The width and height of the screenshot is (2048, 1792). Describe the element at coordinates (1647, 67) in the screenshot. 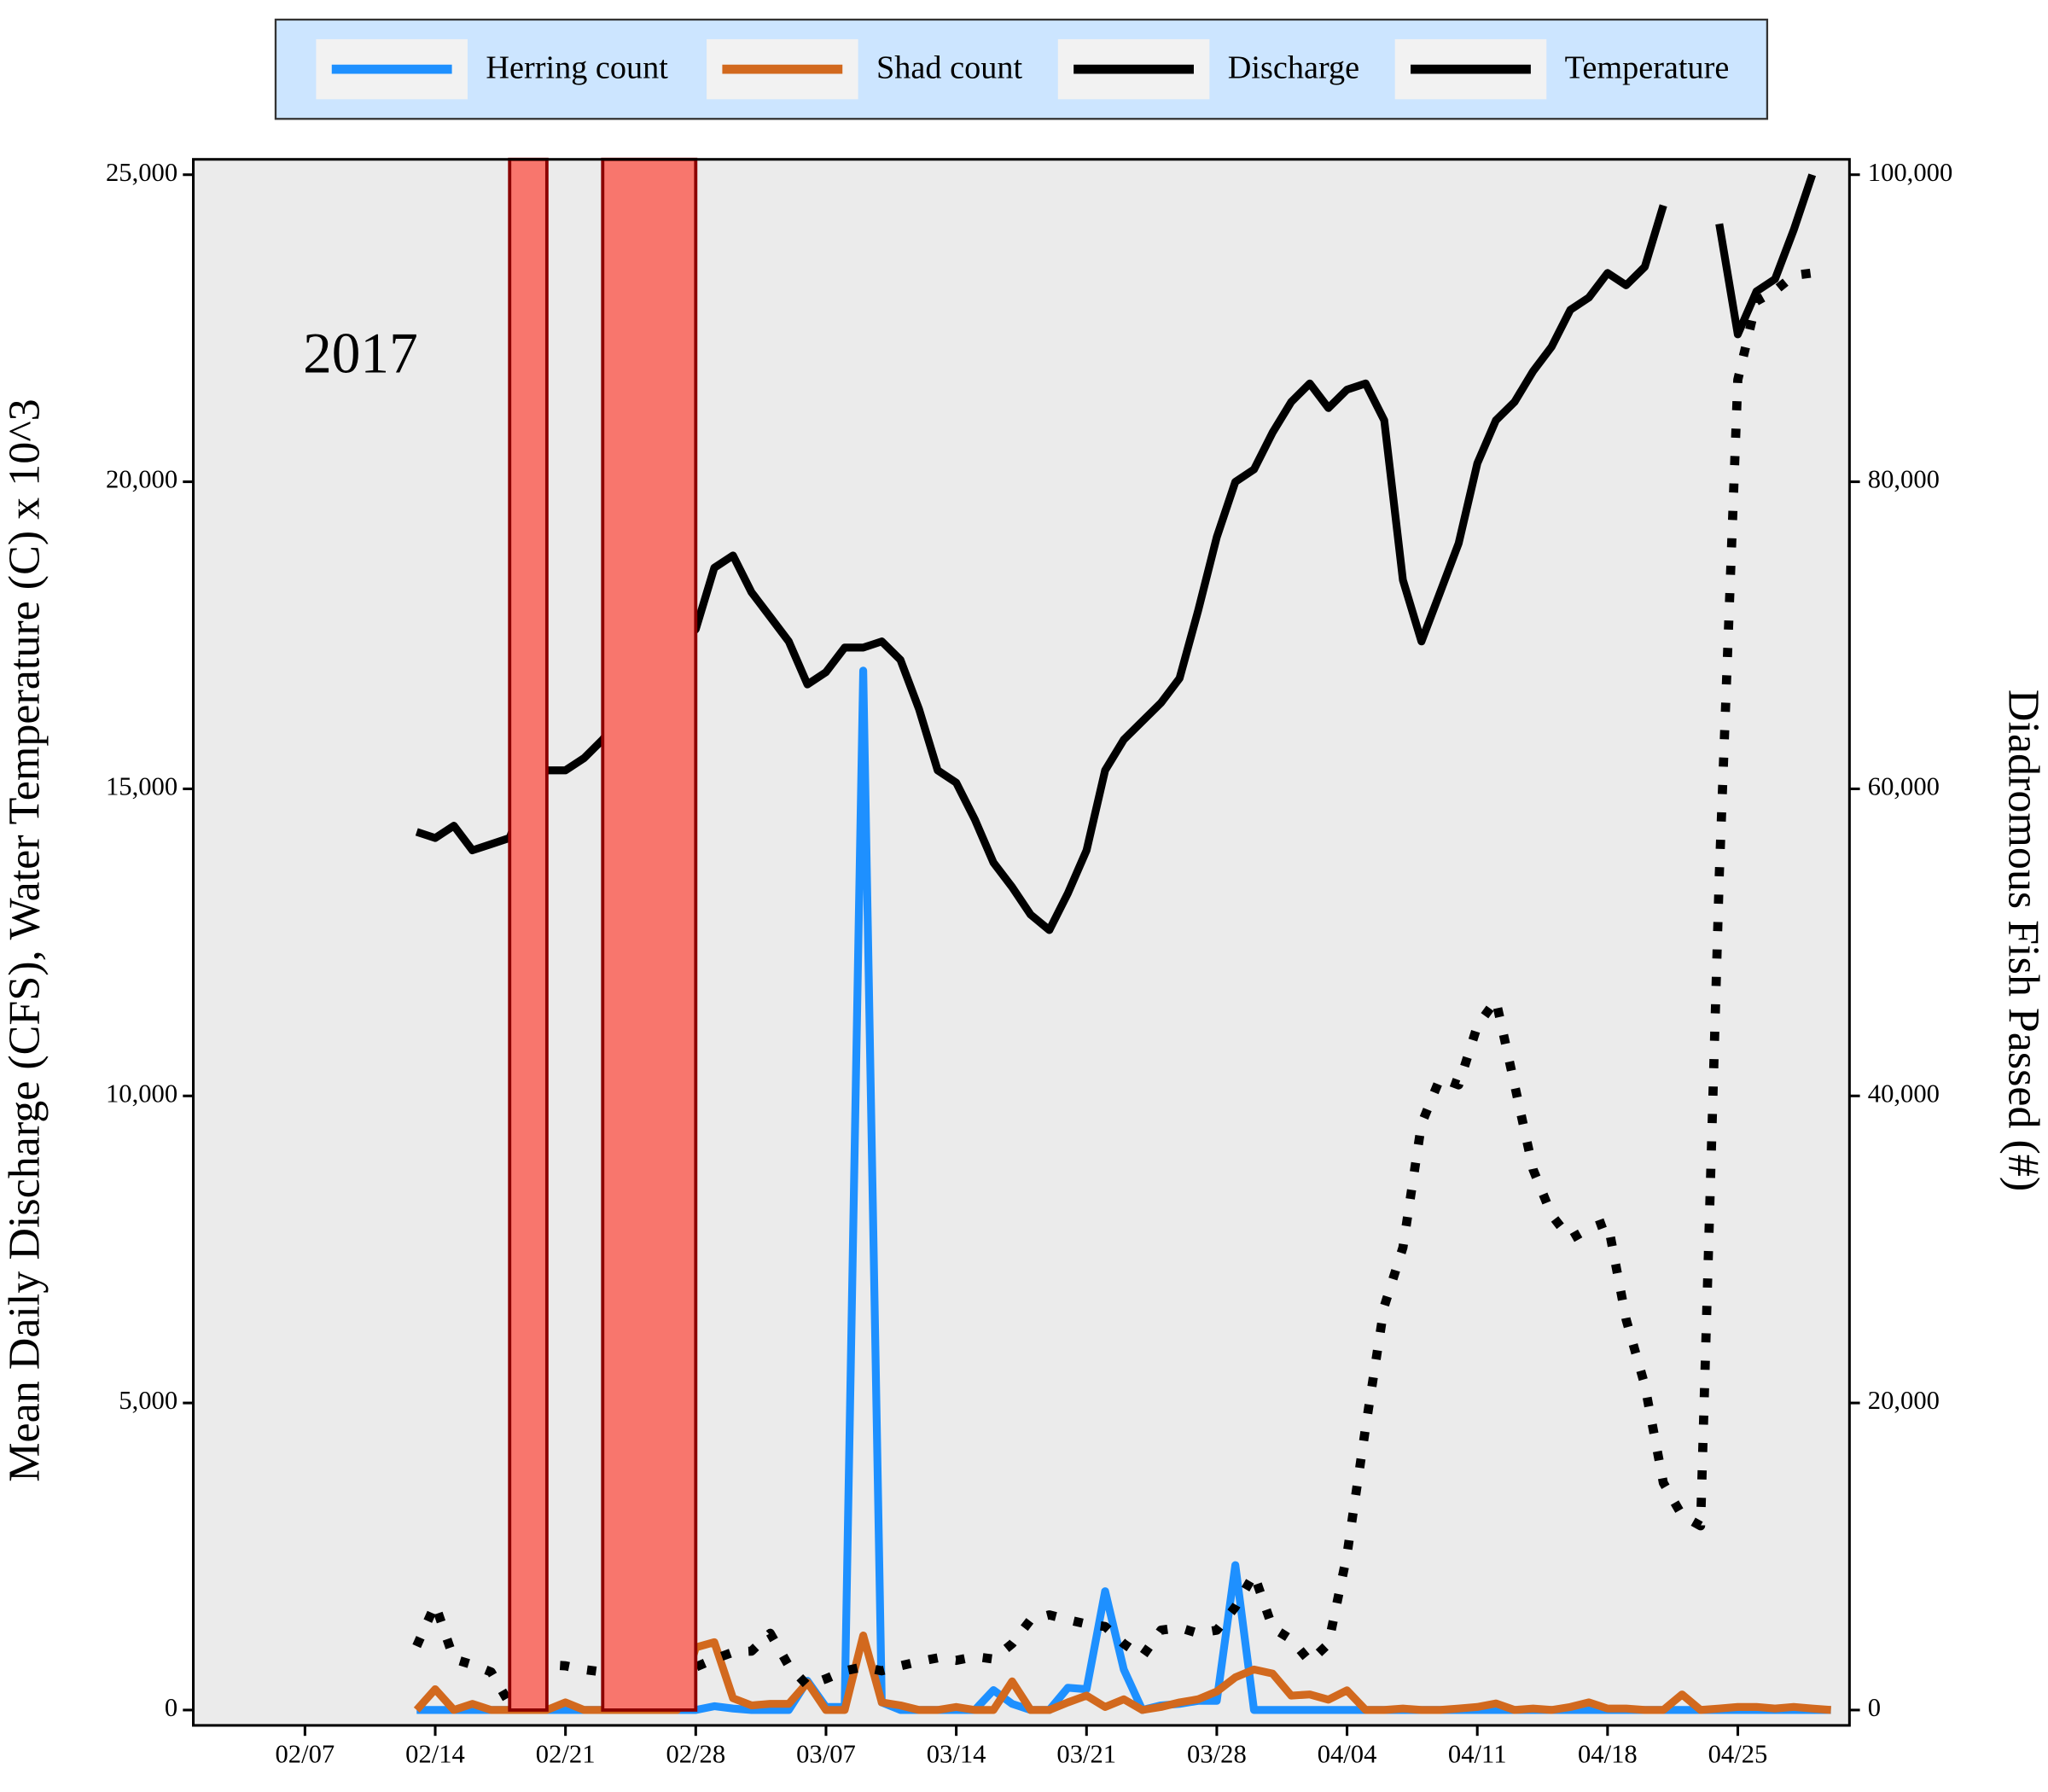

I see `legend-label: Temperature` at that location.